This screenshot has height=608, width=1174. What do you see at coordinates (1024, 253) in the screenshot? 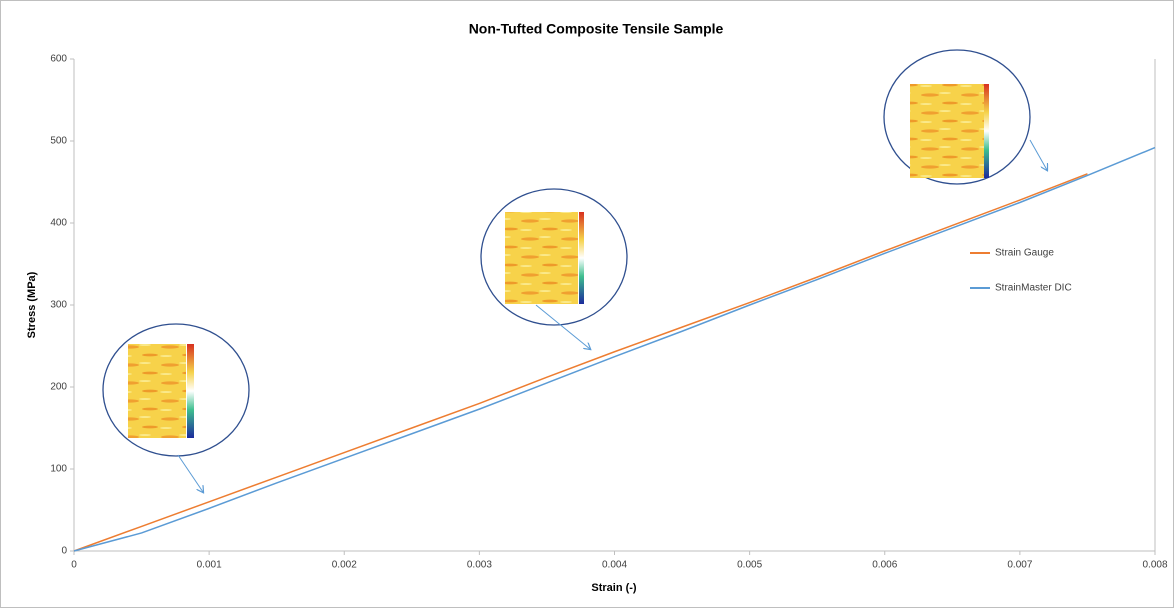
I see `legend-label: Strain Gauge` at bounding box center [1024, 253].